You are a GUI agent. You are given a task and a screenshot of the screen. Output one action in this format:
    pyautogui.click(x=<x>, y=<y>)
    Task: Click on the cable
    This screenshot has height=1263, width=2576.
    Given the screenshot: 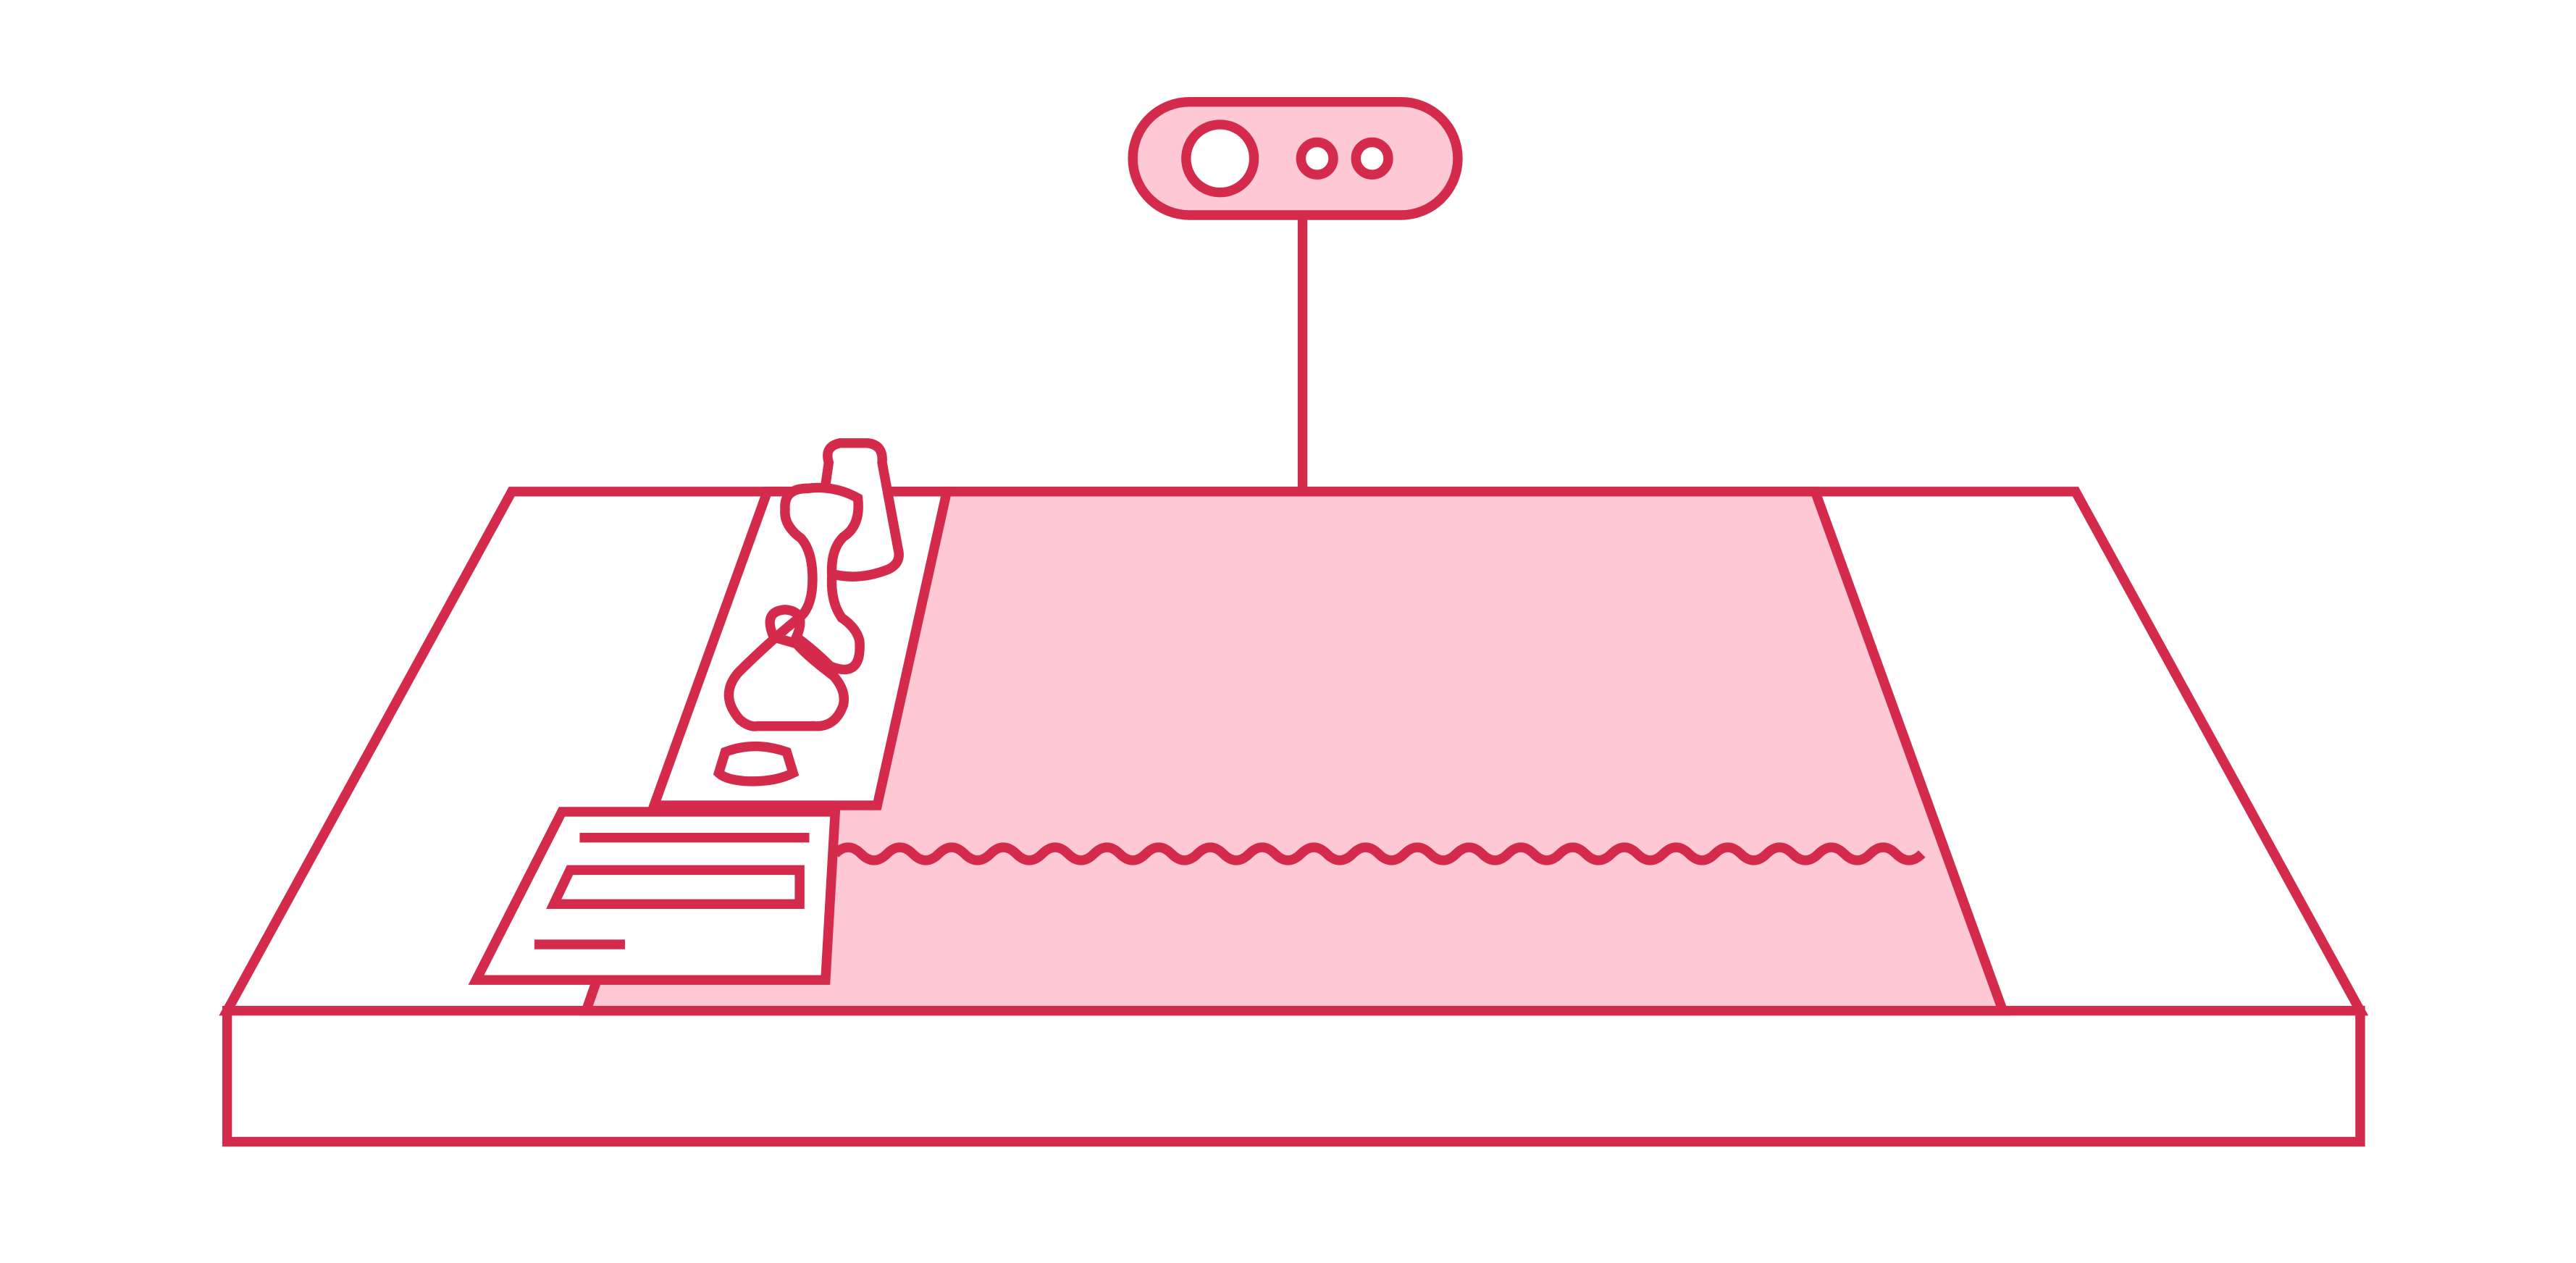 What is the action you would take?
    pyautogui.click(x=1378, y=854)
    